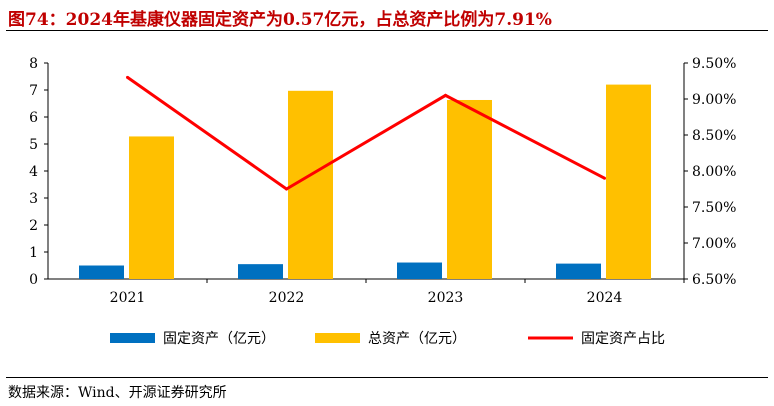  I want to click on y-right-tick-label: 6.50%, so click(714, 280).